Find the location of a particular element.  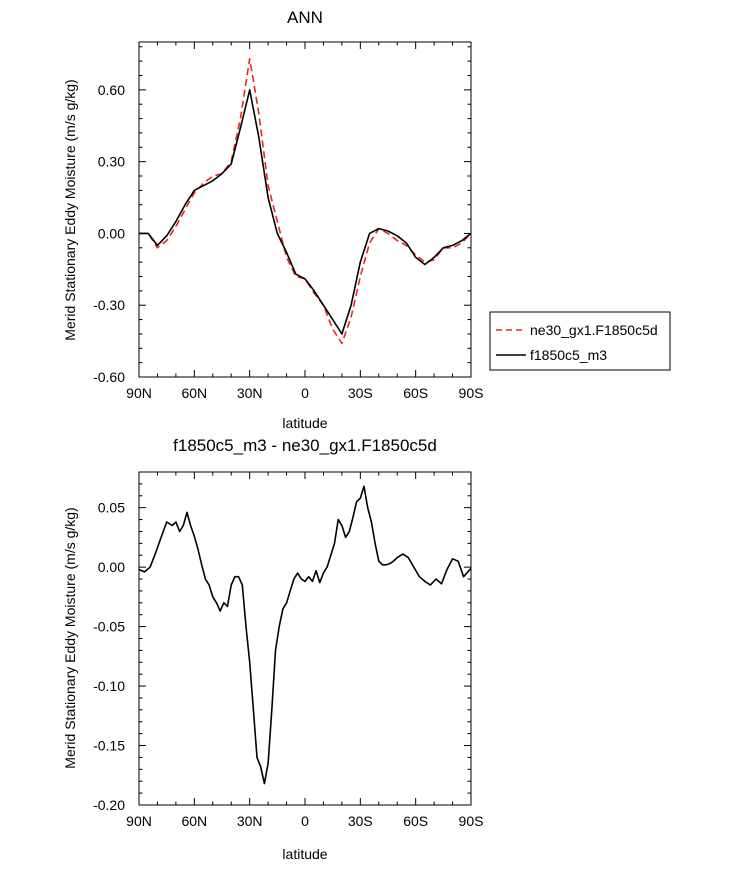

y-tick-label: -0.05 is located at coordinates (109, 627).